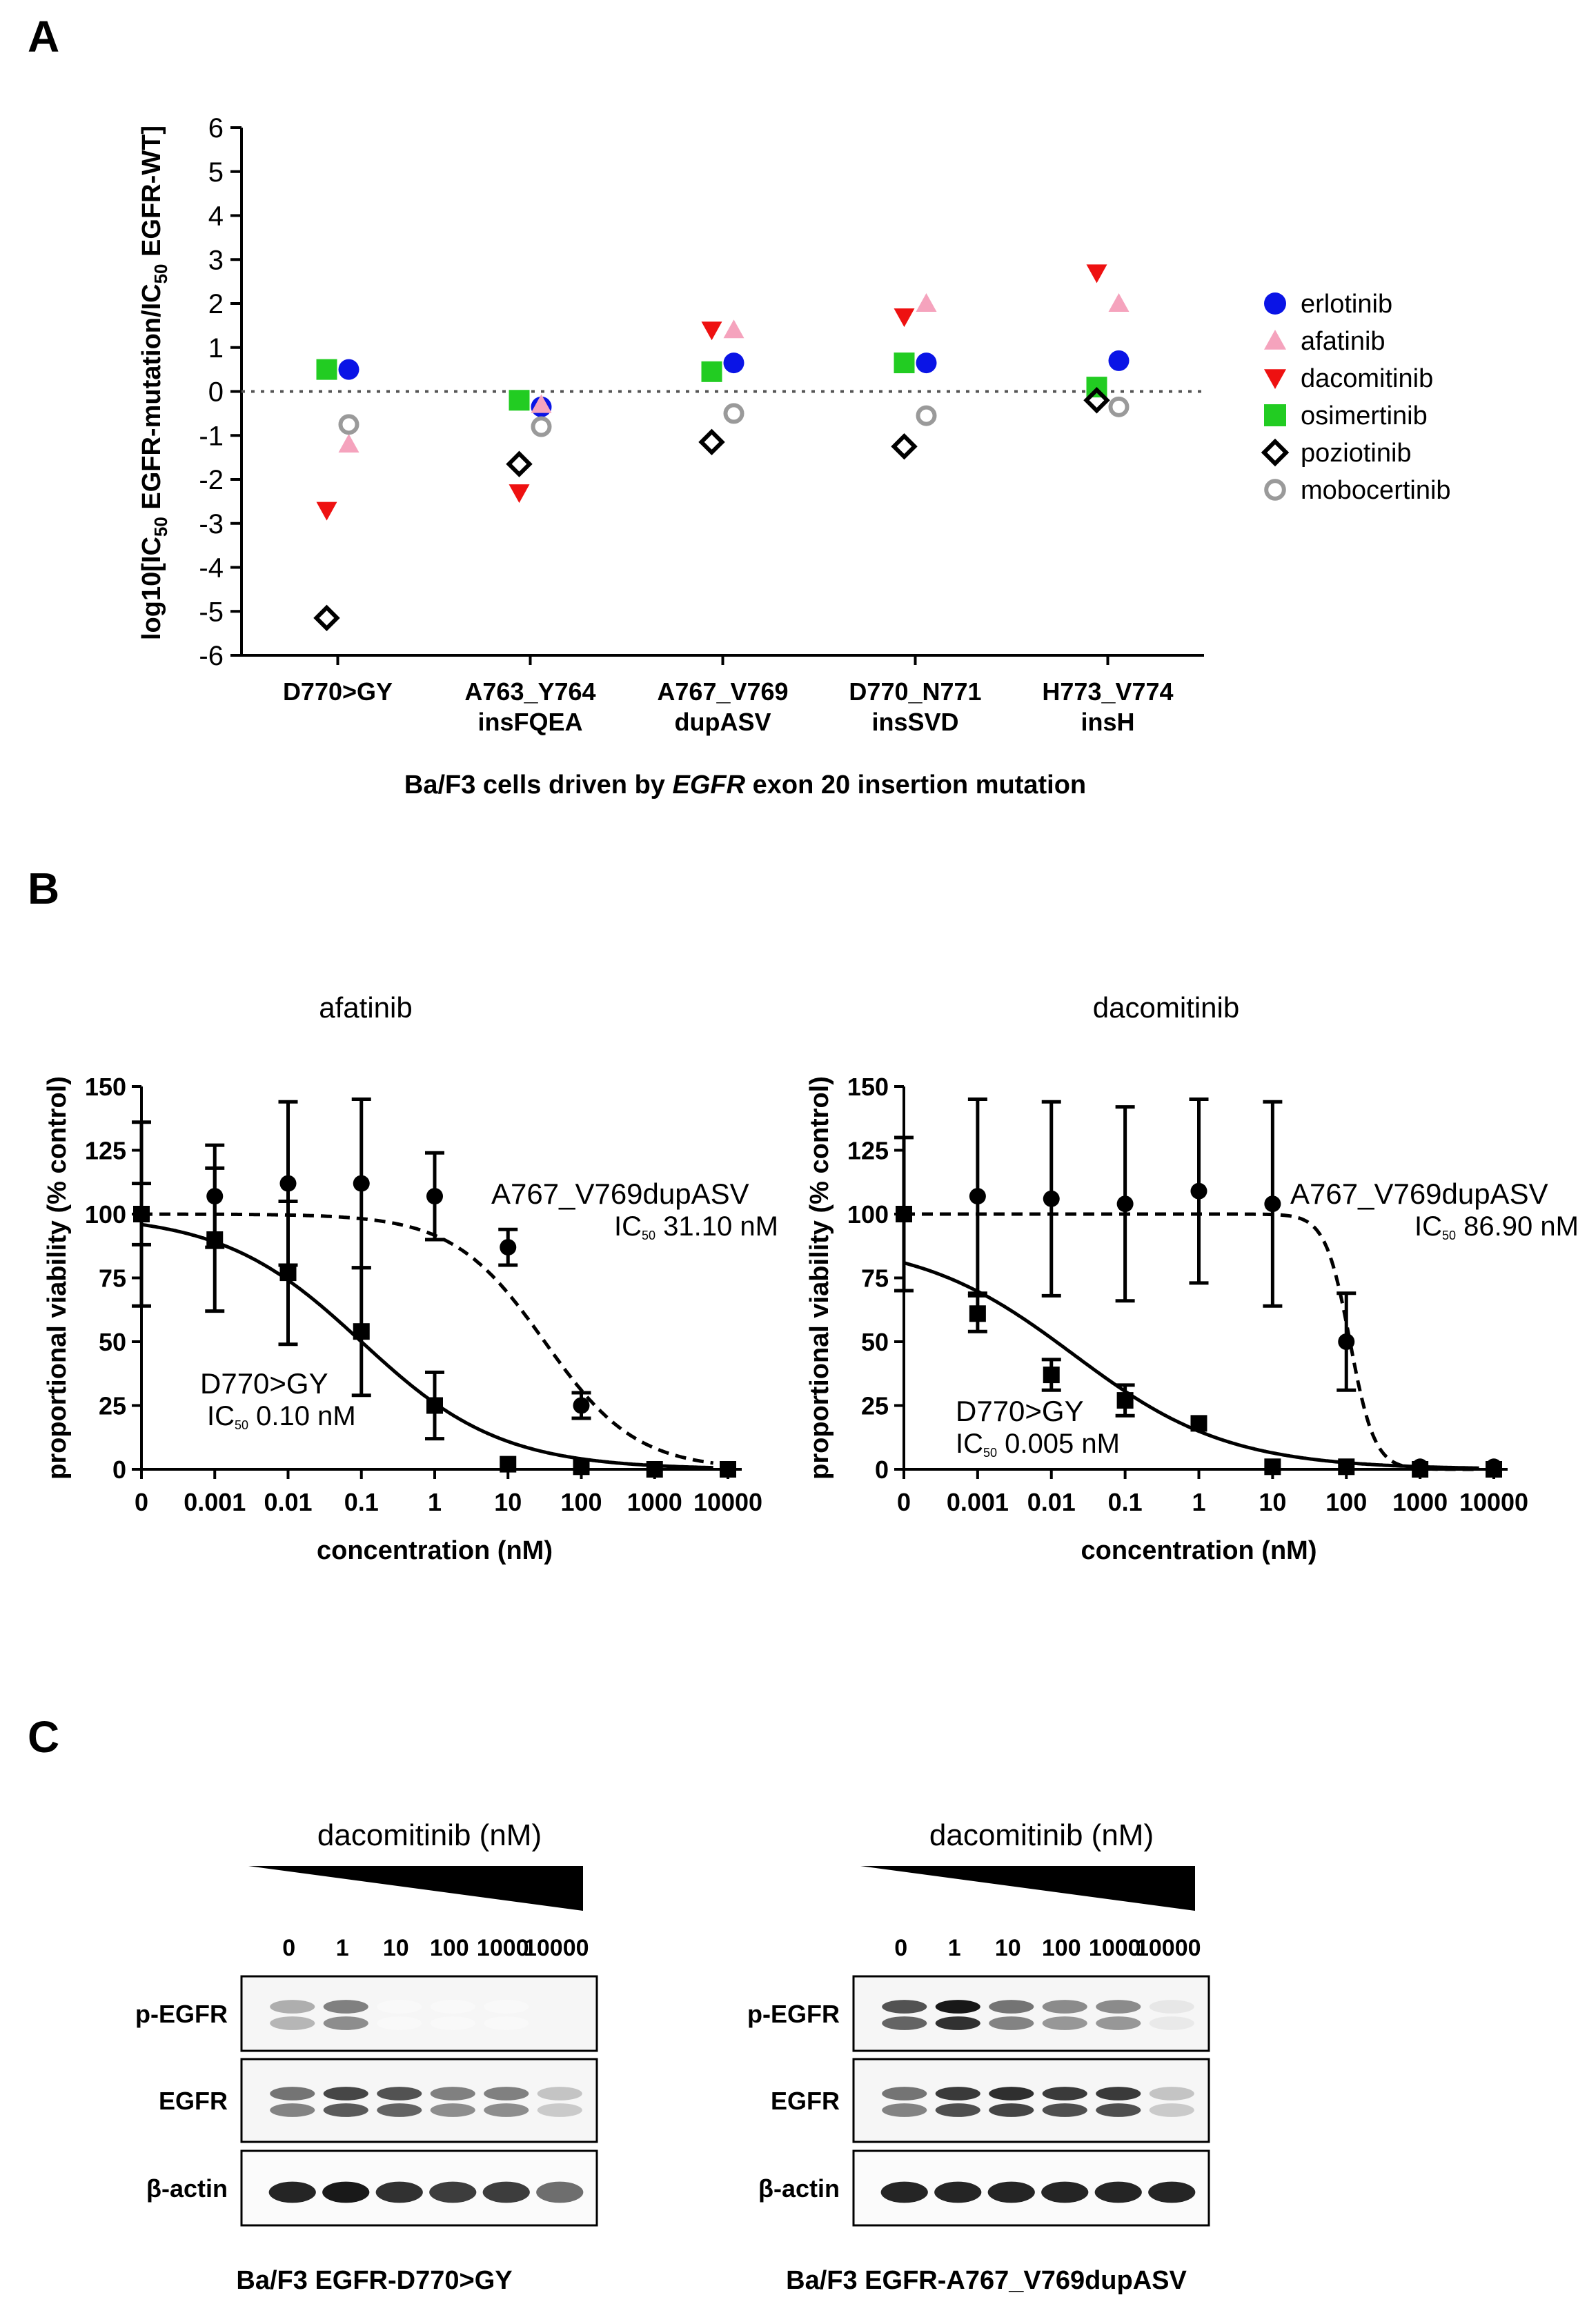 Image resolution: width=1578 pixels, height=2324 pixels. Describe the element at coordinates (727, 1502) in the screenshot. I see `x-tick-label: 10000` at that location.